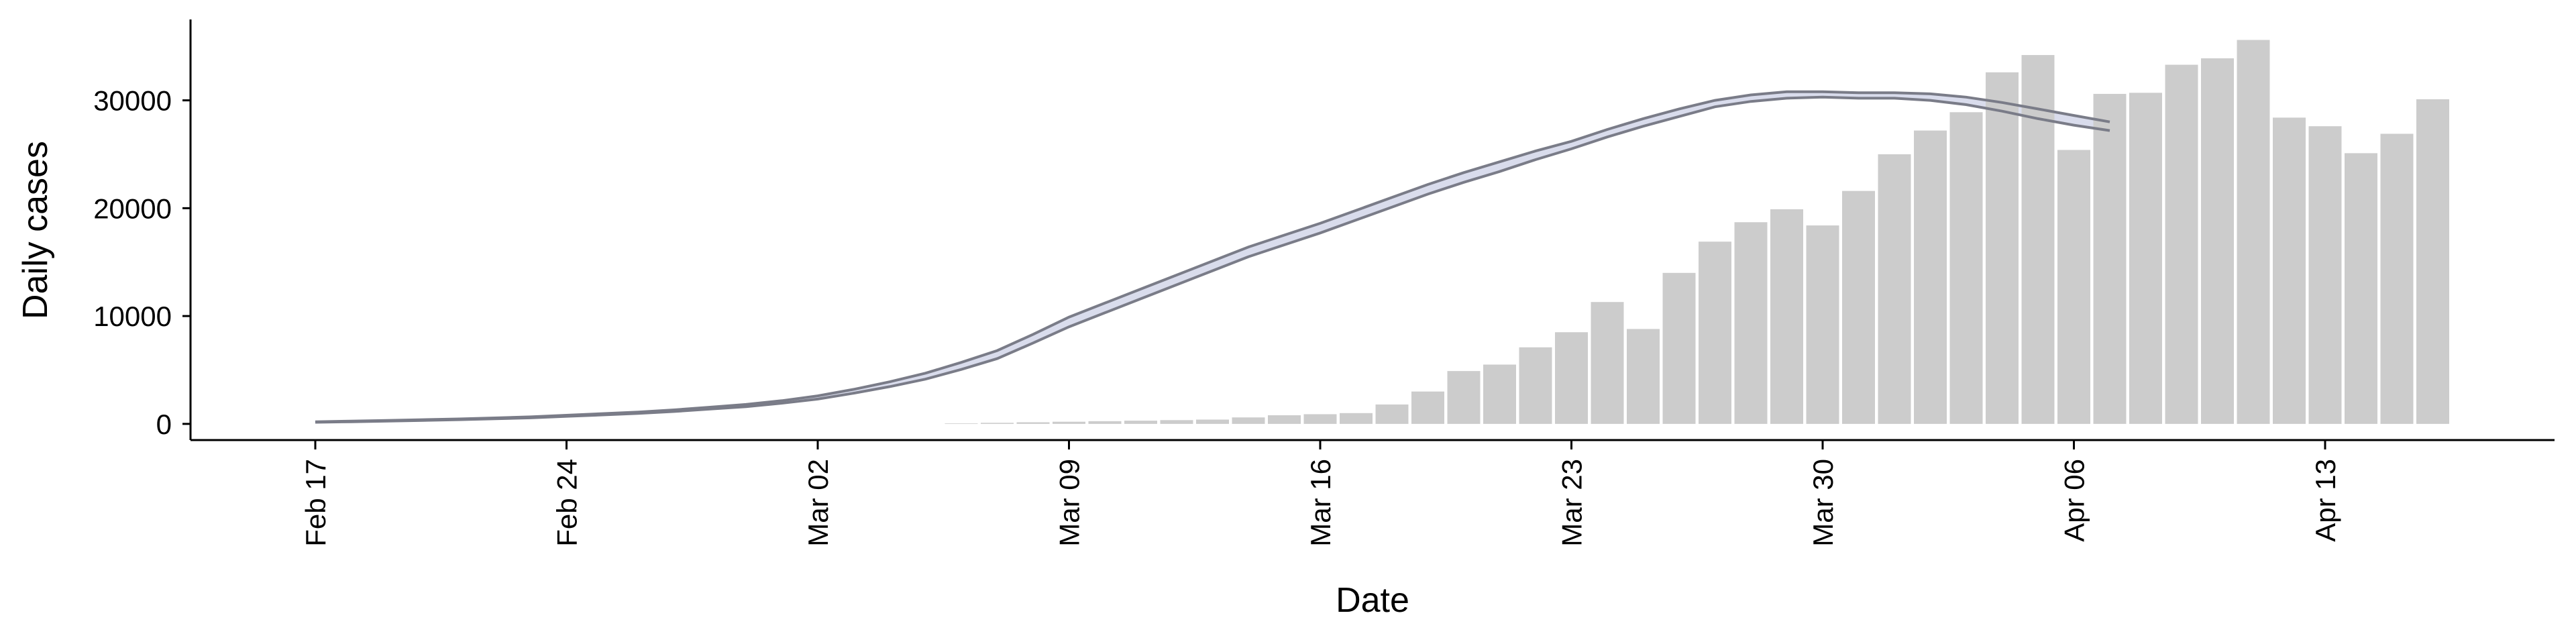 The height and width of the screenshot is (644, 2576). I want to click on x-tick-label: Apr 06, so click(2074, 500).